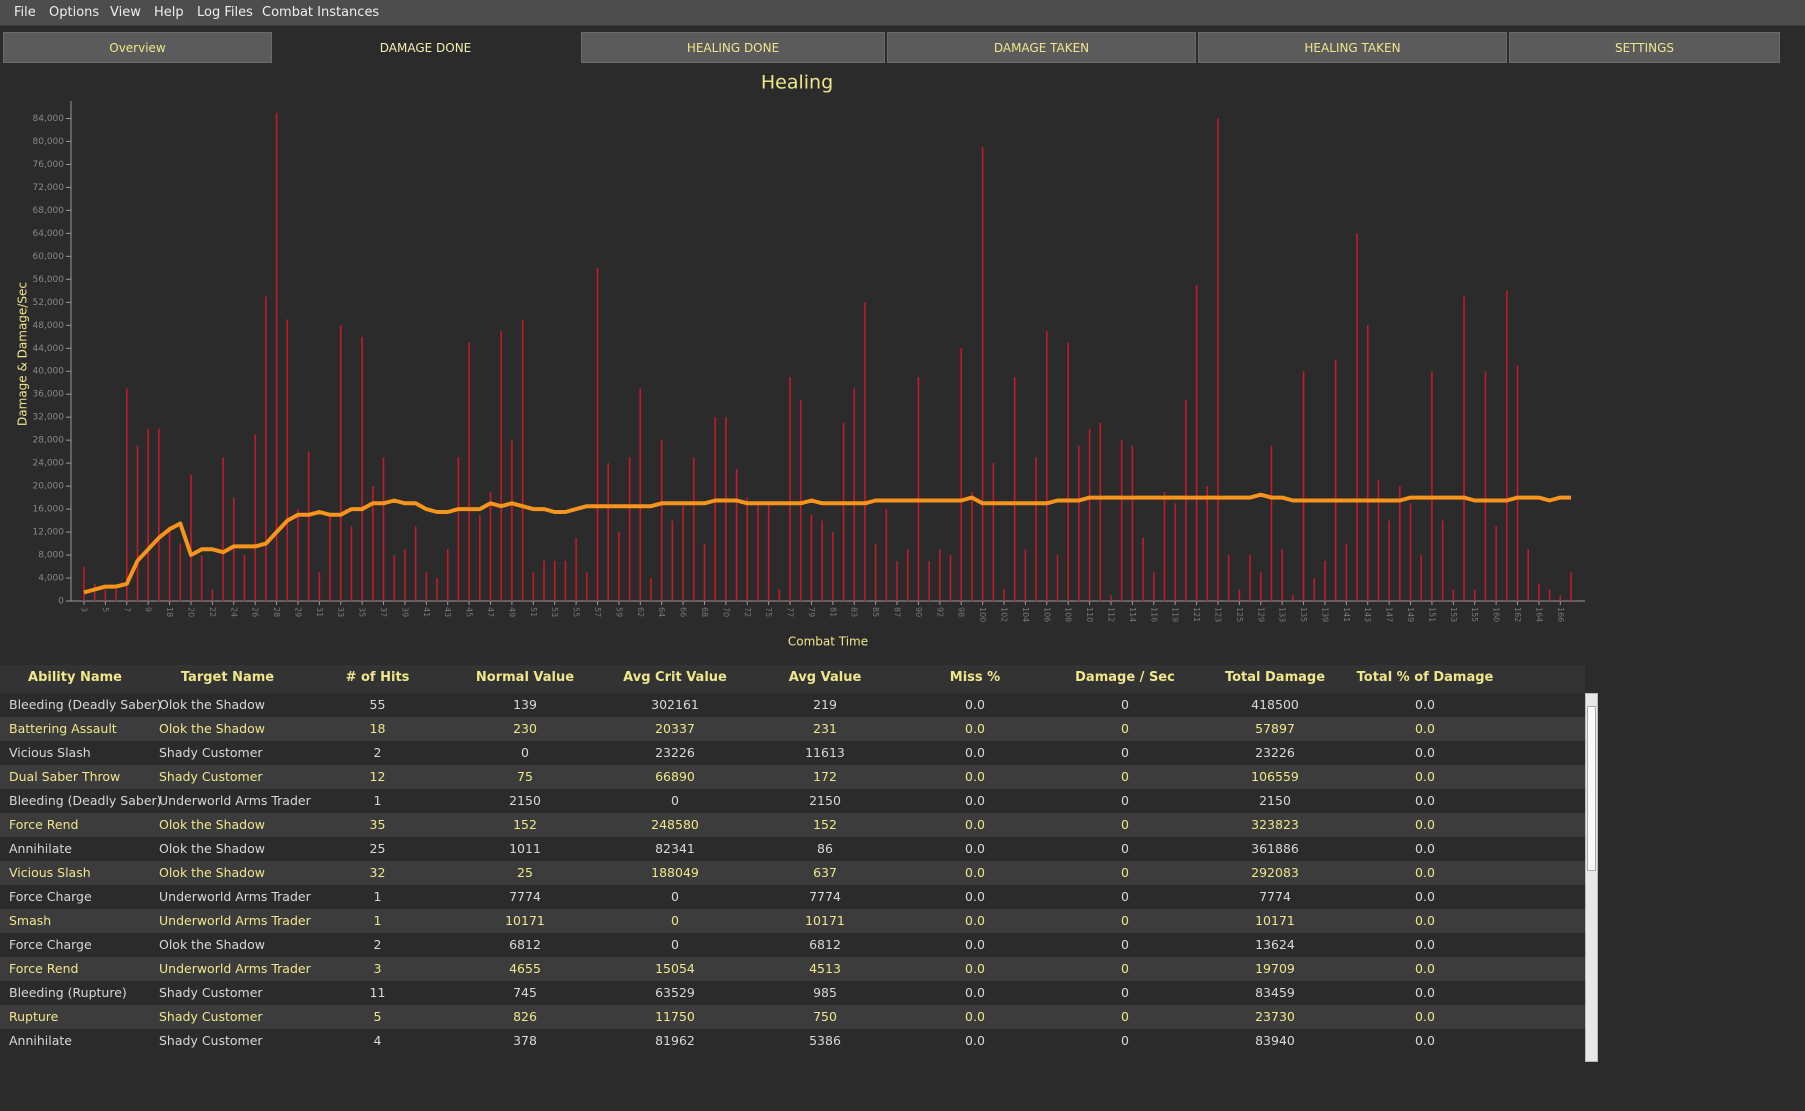 This screenshot has width=1805, height=1111. I want to click on y-tick-label: 64,000, so click(49, 234).